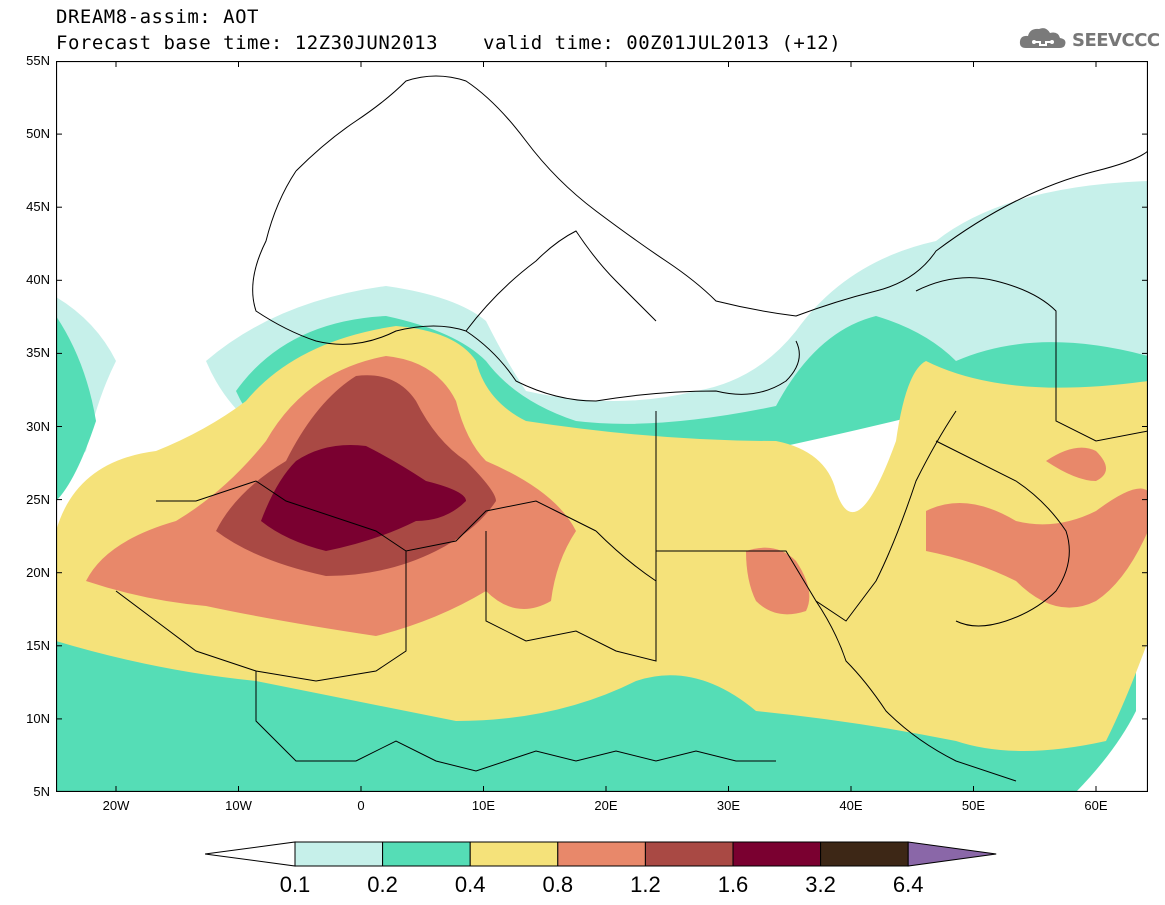 The image size is (1165, 905). Describe the element at coordinates (41, 791) in the screenshot. I see `lat-label: 5N` at that location.